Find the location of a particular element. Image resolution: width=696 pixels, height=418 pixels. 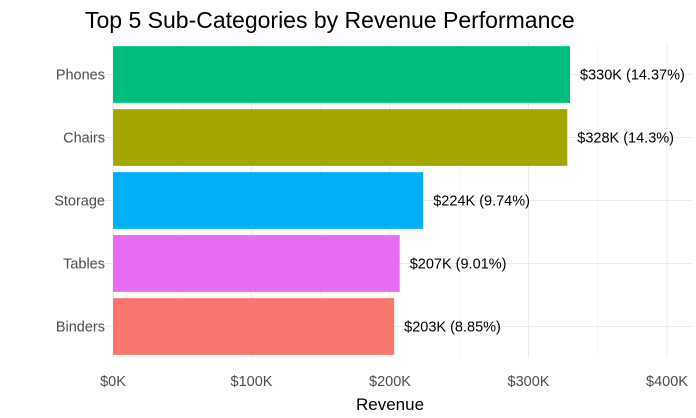

y-tick-label-binders: Binders is located at coordinates (80, 328).